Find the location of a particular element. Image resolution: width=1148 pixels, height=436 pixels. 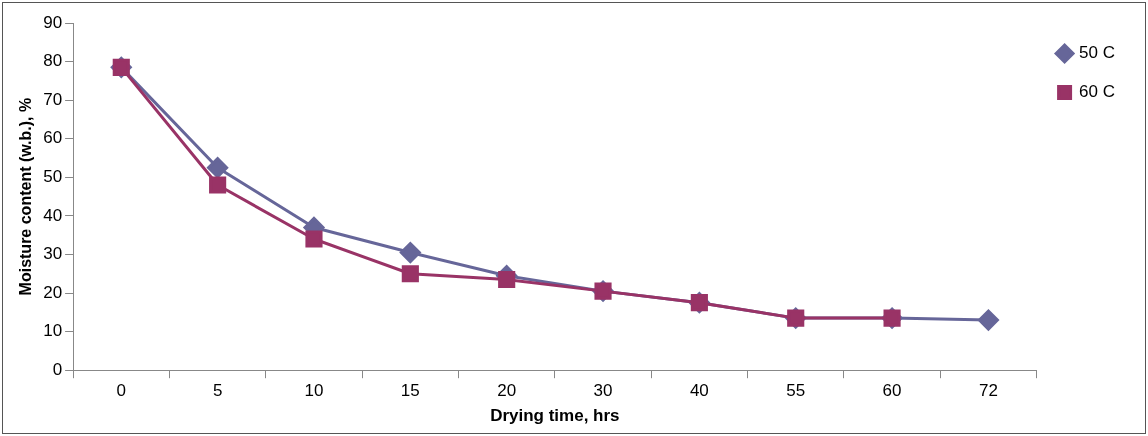

legend-label: 50 C is located at coordinates (1097, 53).